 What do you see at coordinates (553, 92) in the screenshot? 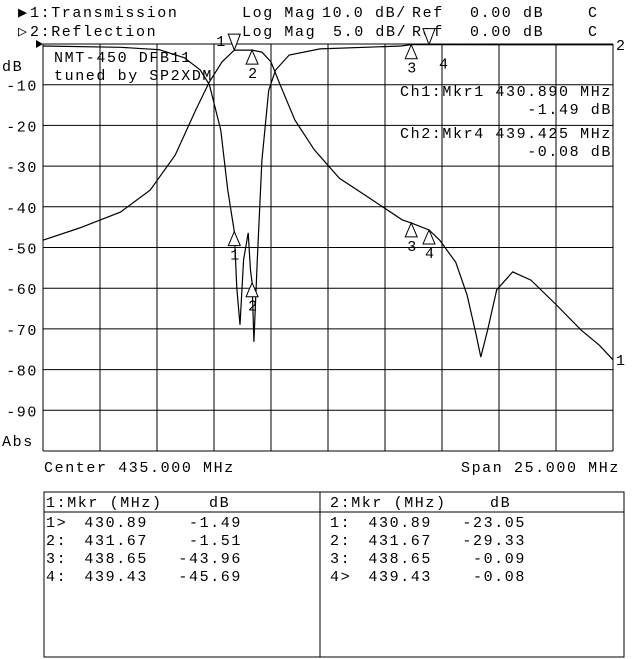
I see `ch1-active-marker-freq: 430.890 MHz` at bounding box center [553, 92].